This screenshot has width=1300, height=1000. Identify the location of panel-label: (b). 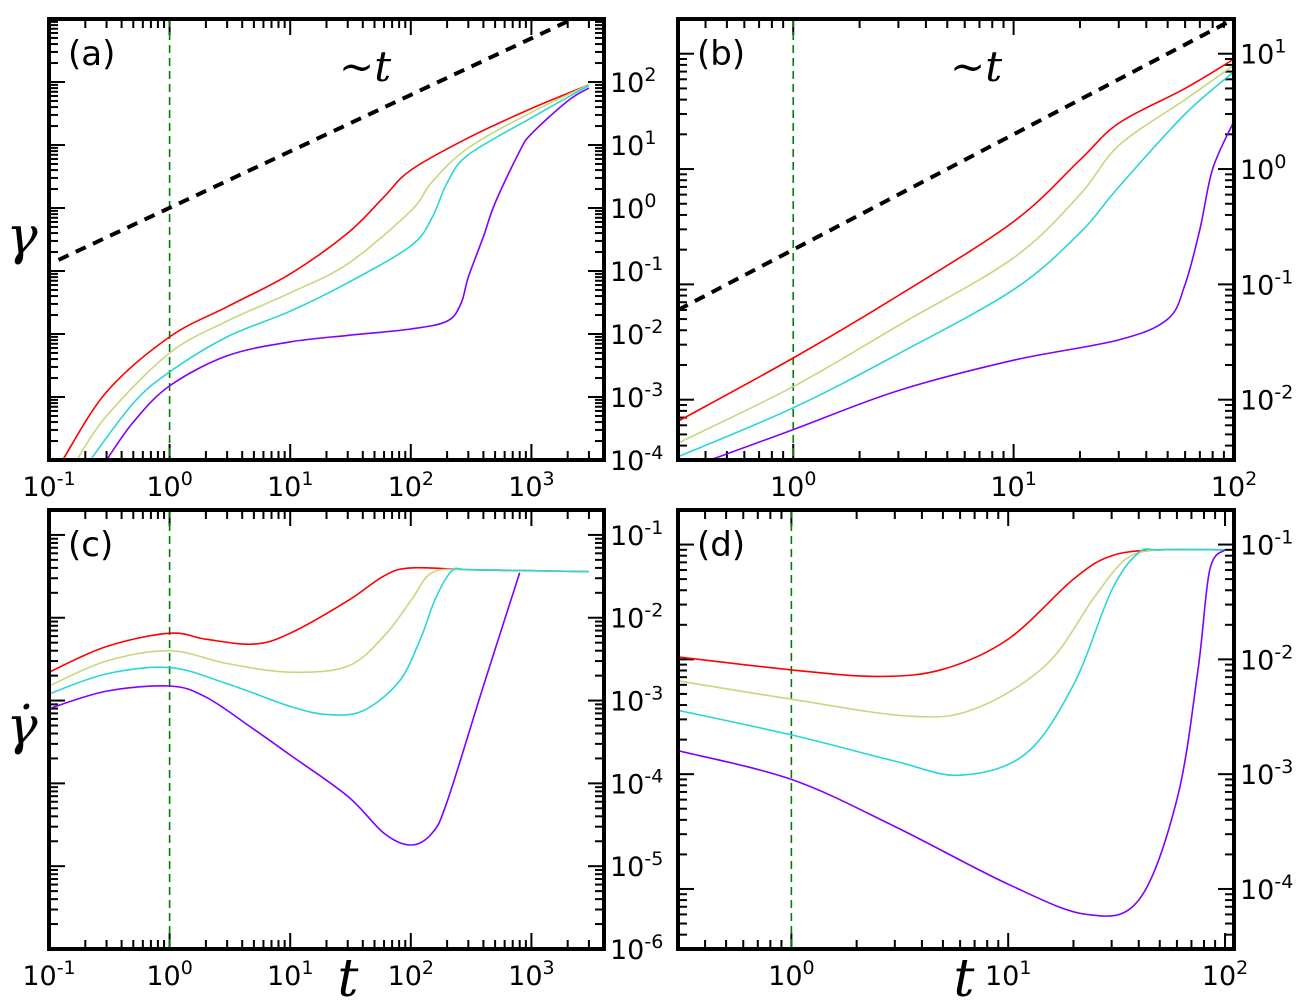
(721, 54).